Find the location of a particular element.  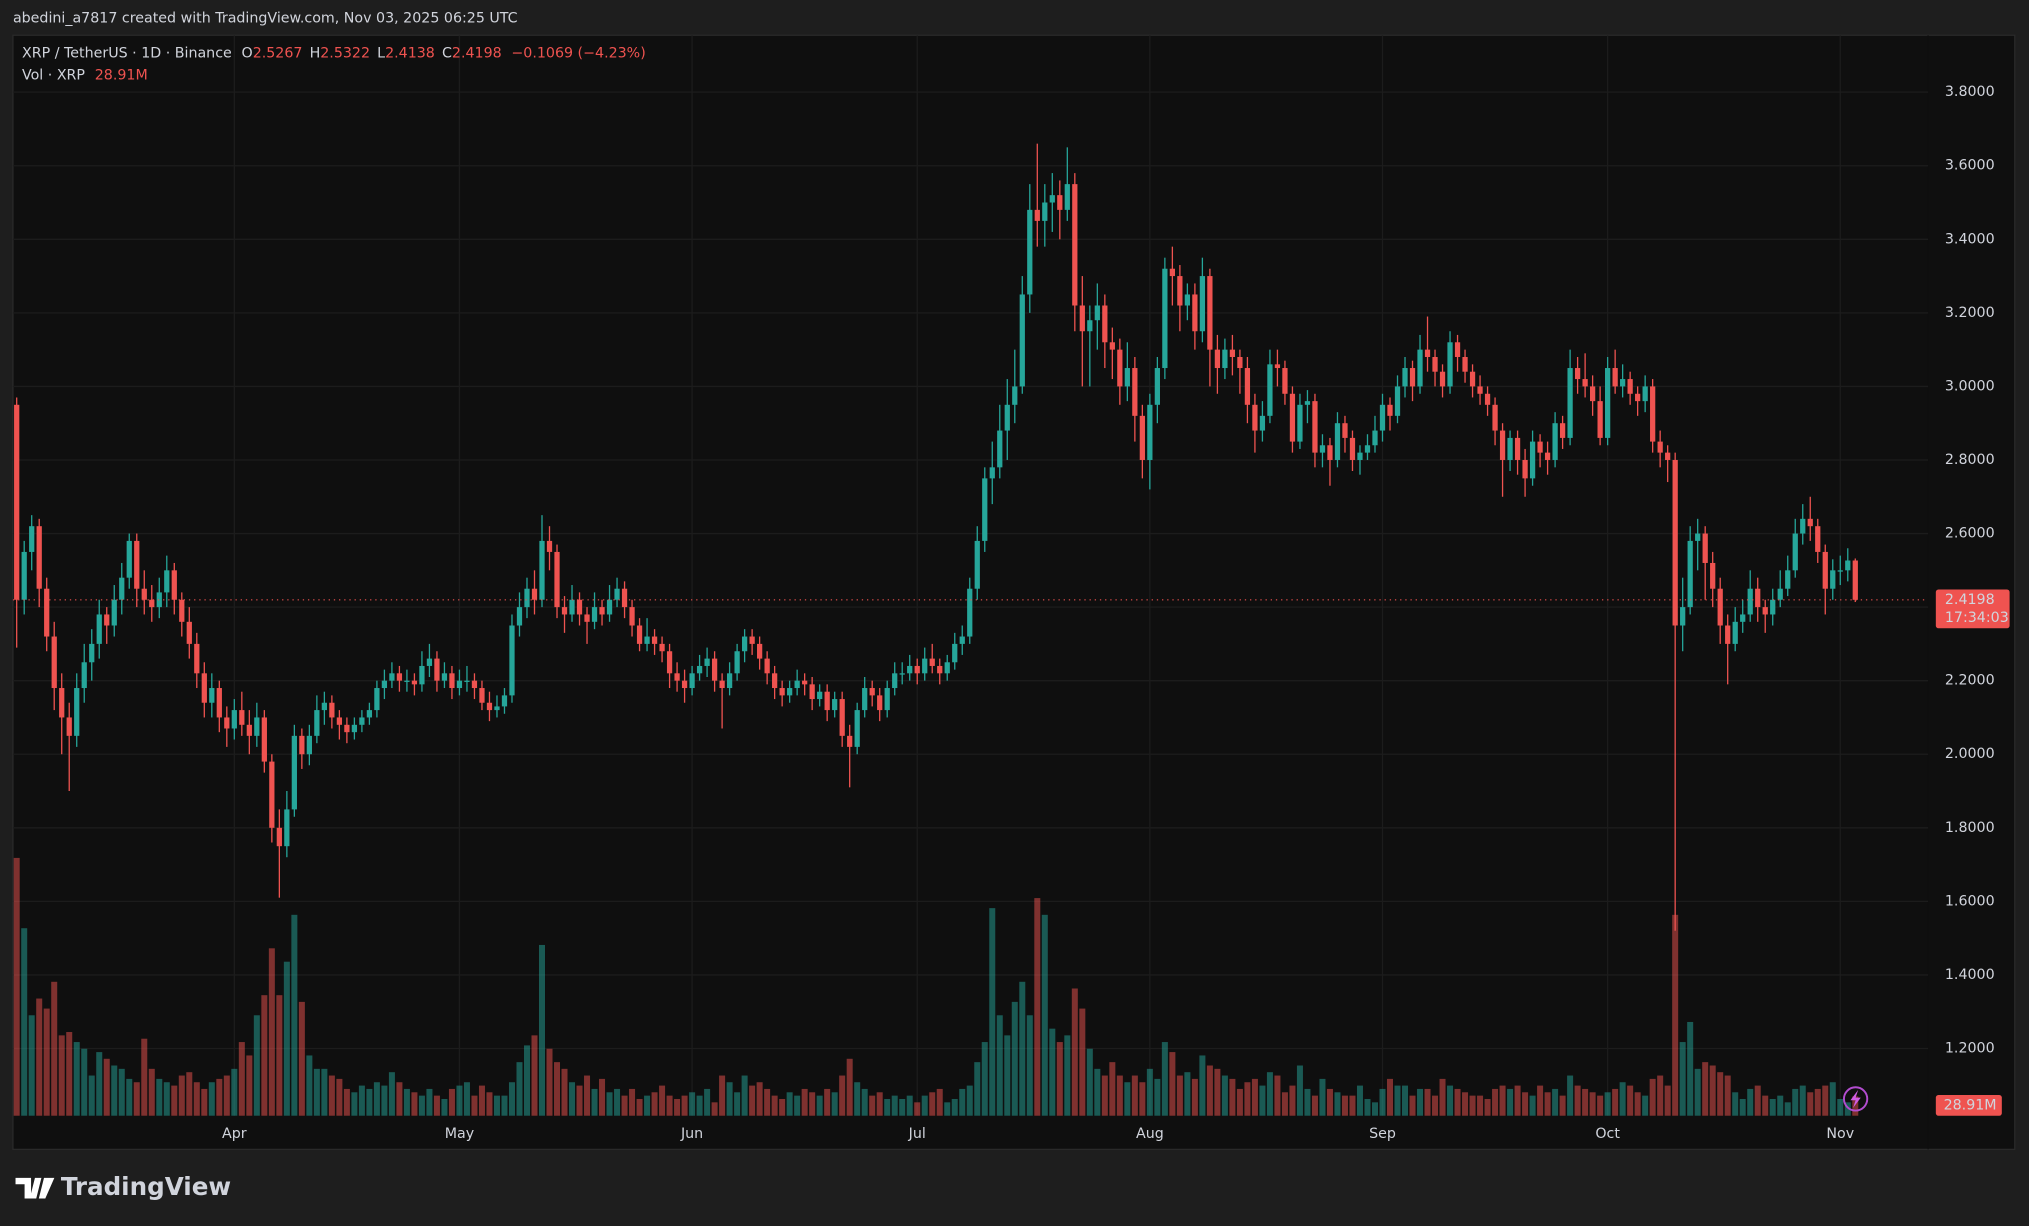

brand-name: TradingView is located at coordinates (146, 1186).